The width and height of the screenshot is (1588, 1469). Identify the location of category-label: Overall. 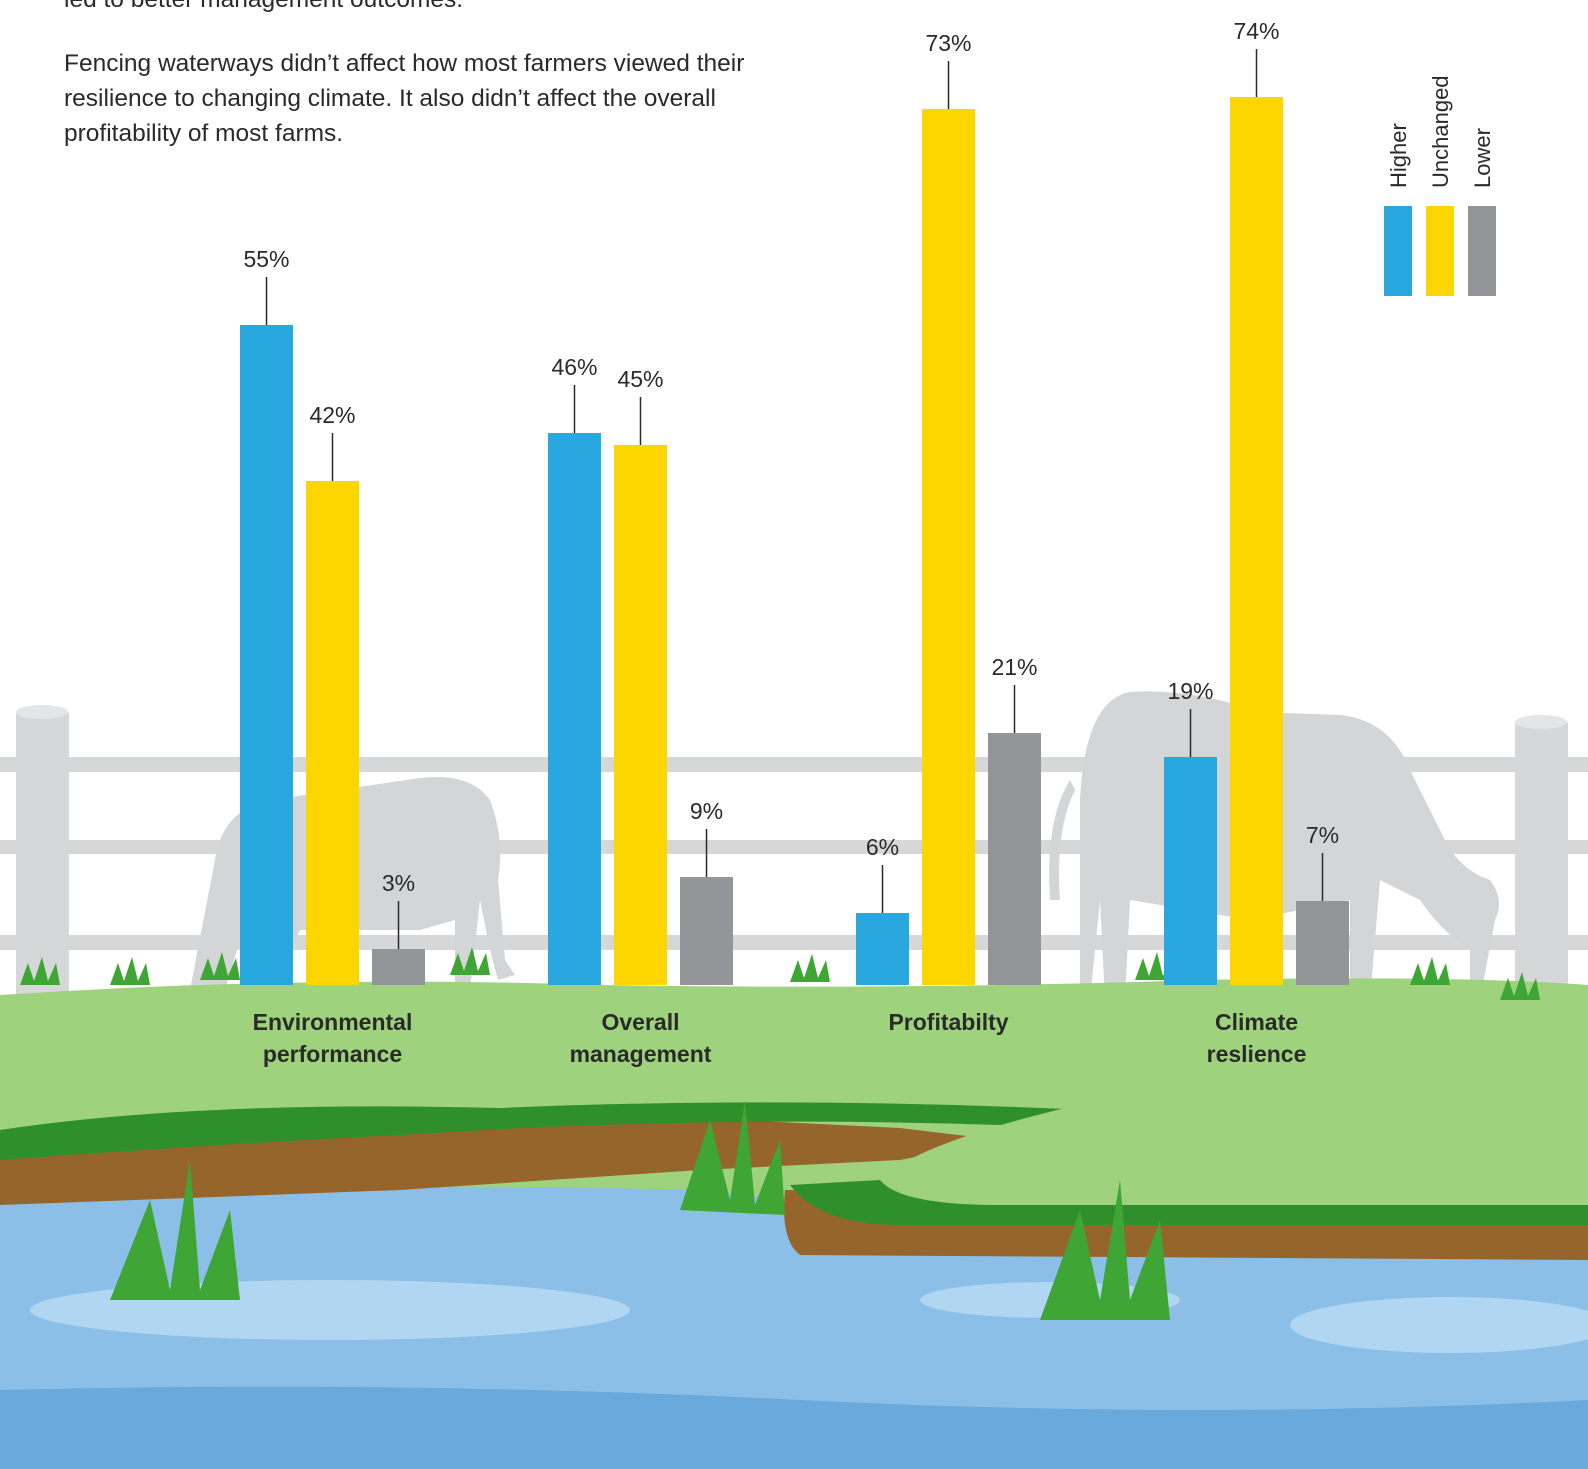
(641, 1022).